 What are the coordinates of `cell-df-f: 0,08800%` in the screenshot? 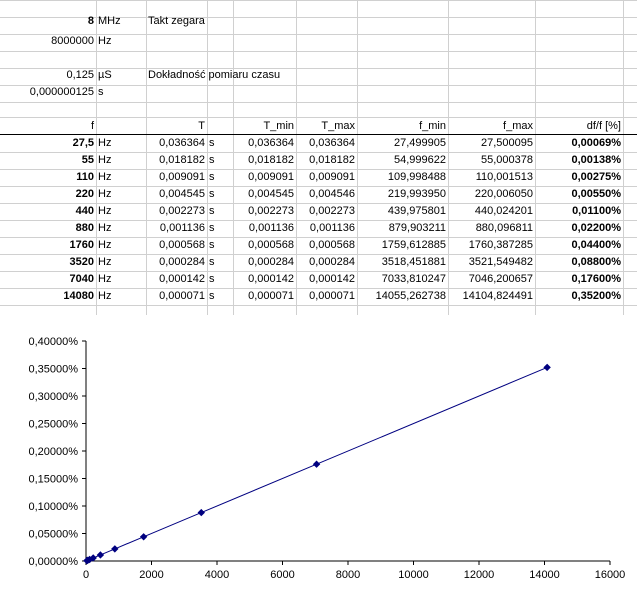 It's located at (596, 262).